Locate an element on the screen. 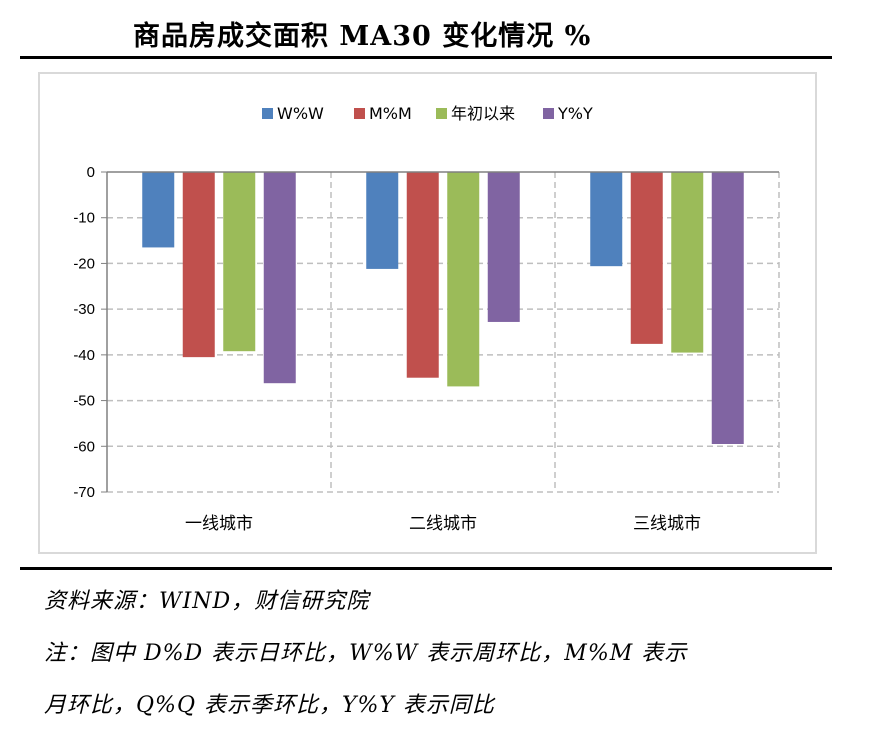  y-tick-label: -40 is located at coordinates (84, 355).